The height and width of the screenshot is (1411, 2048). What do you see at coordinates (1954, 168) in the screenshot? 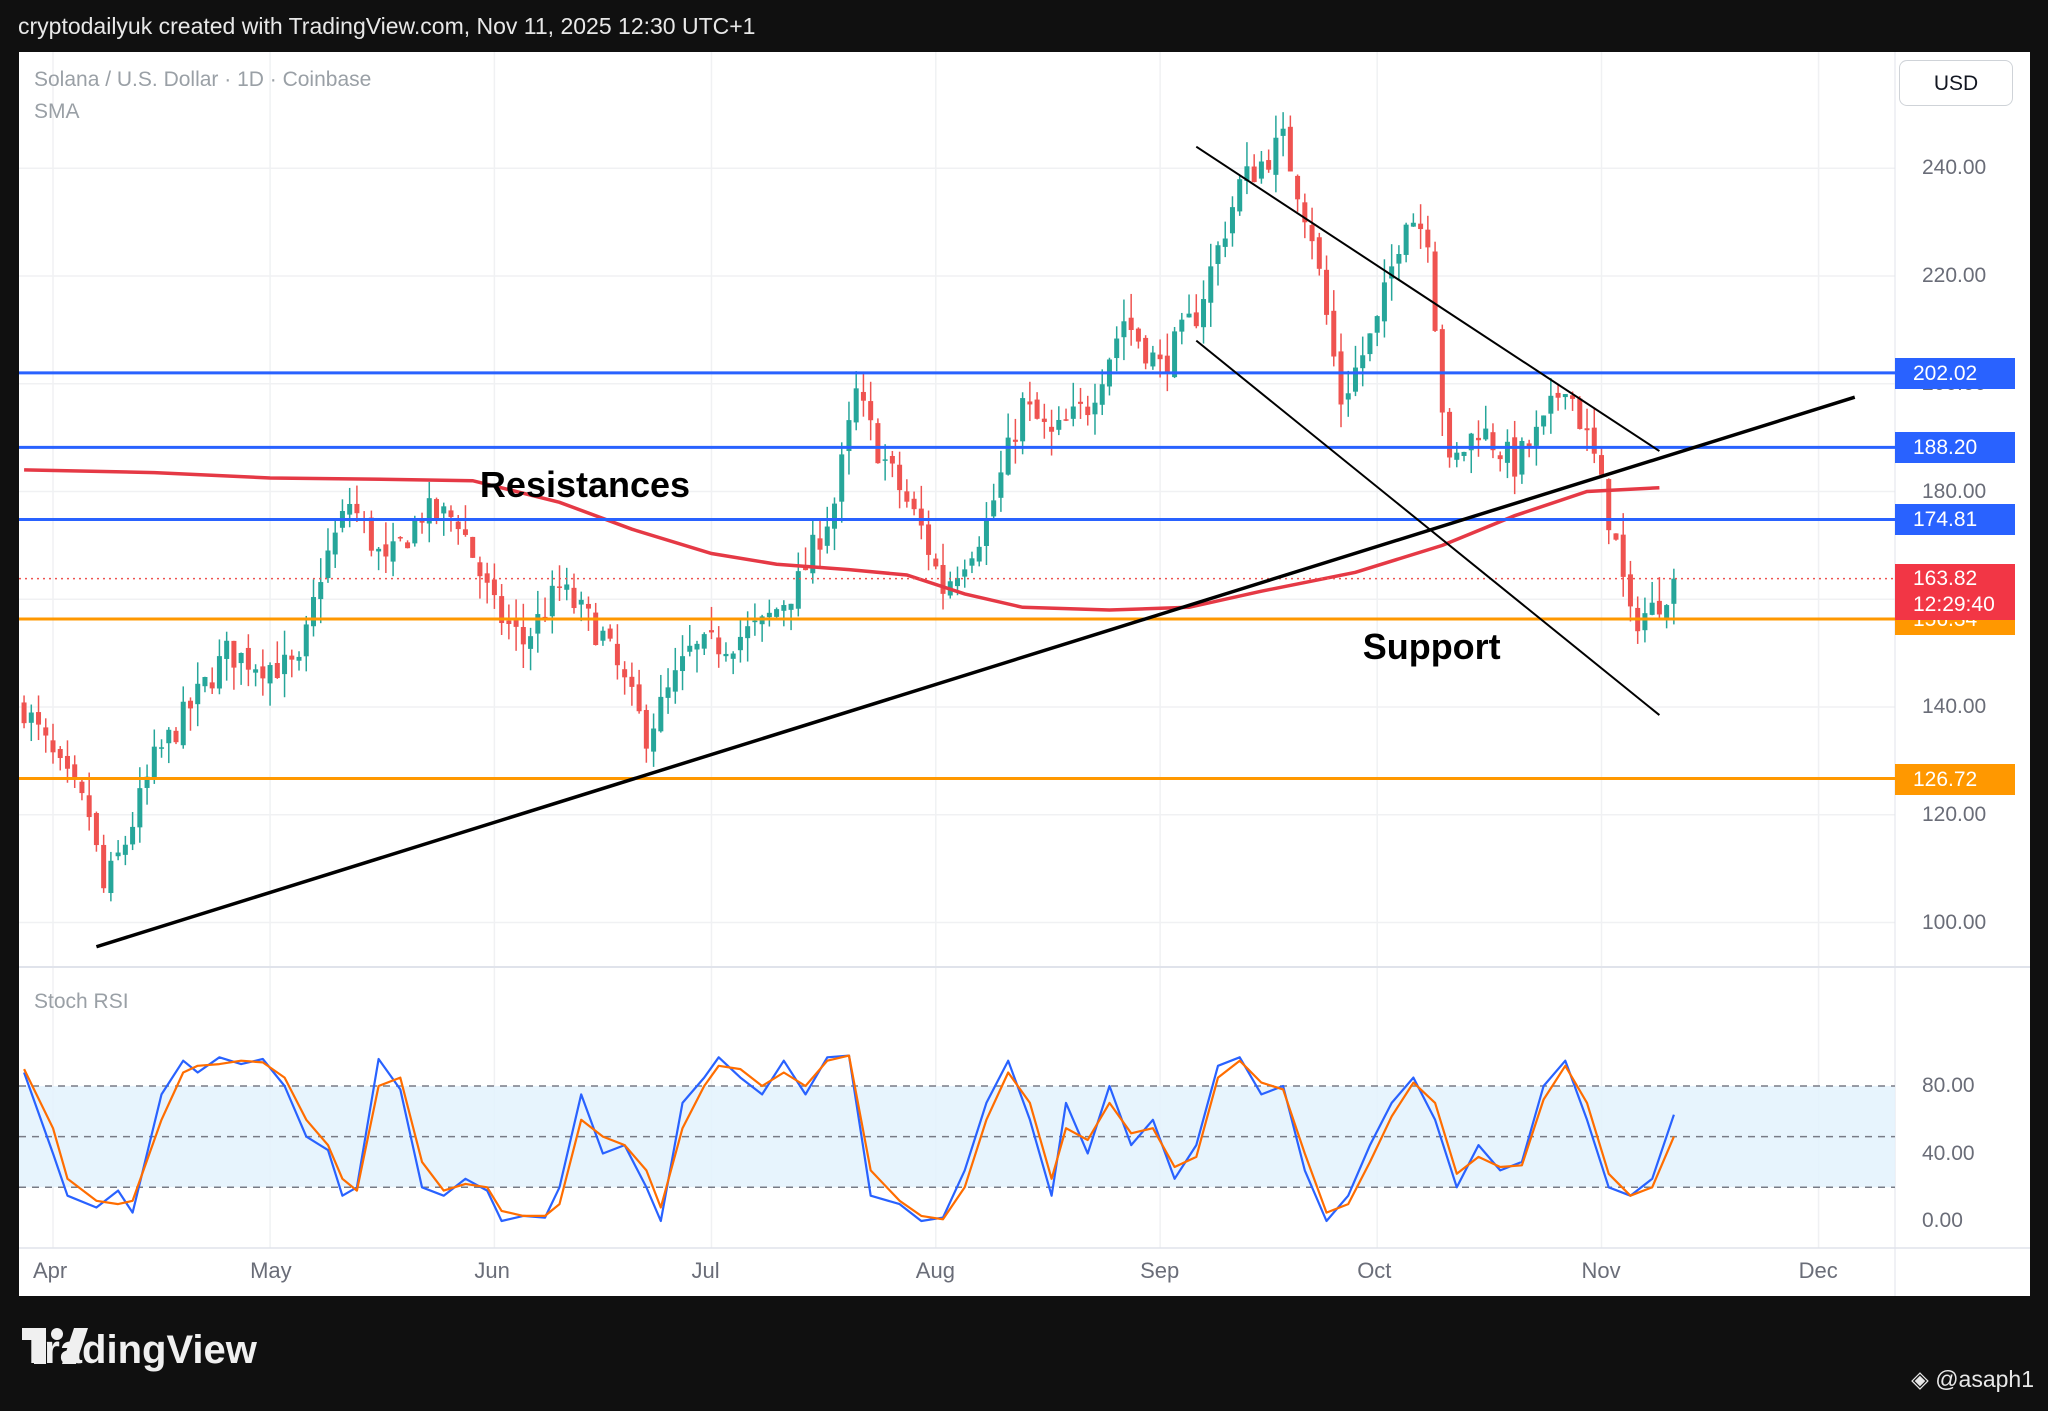
I see `price-tick-label: 240.00` at bounding box center [1954, 168].